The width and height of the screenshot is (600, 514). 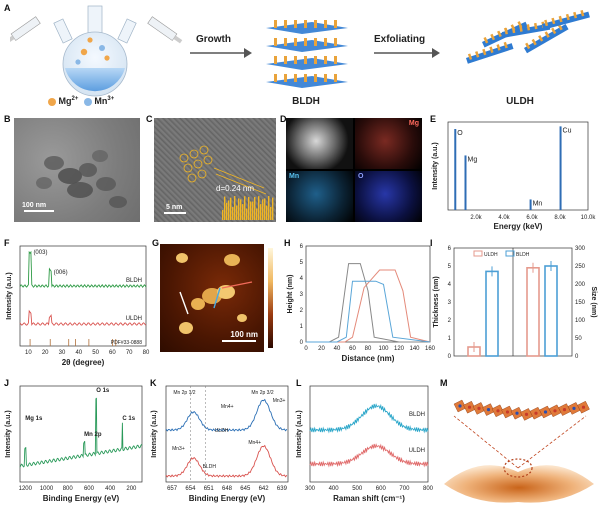 What do you see at coordinates (518, 166) in the screenshot?
I see `eds-frame` at bounding box center [518, 166].